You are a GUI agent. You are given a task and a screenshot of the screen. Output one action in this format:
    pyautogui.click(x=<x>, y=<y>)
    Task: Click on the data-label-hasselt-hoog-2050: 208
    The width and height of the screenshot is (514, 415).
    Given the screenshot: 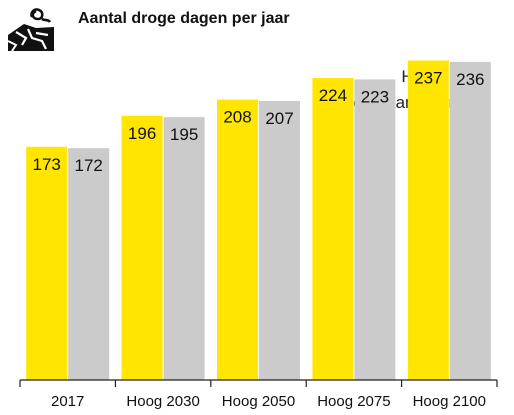 What is the action you would take?
    pyautogui.click(x=237, y=117)
    